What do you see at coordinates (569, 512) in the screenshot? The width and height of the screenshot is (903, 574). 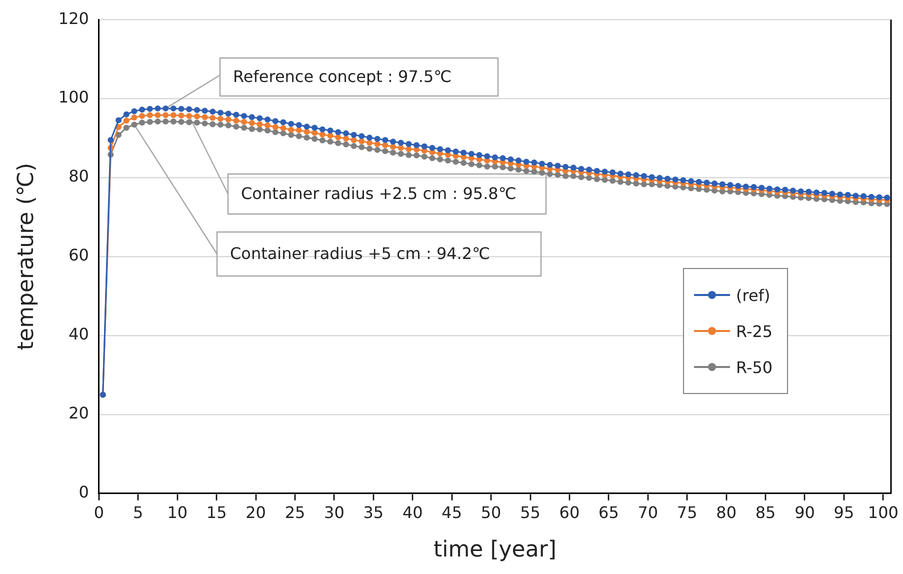 I see `x-tick-label: 60` at bounding box center [569, 512].